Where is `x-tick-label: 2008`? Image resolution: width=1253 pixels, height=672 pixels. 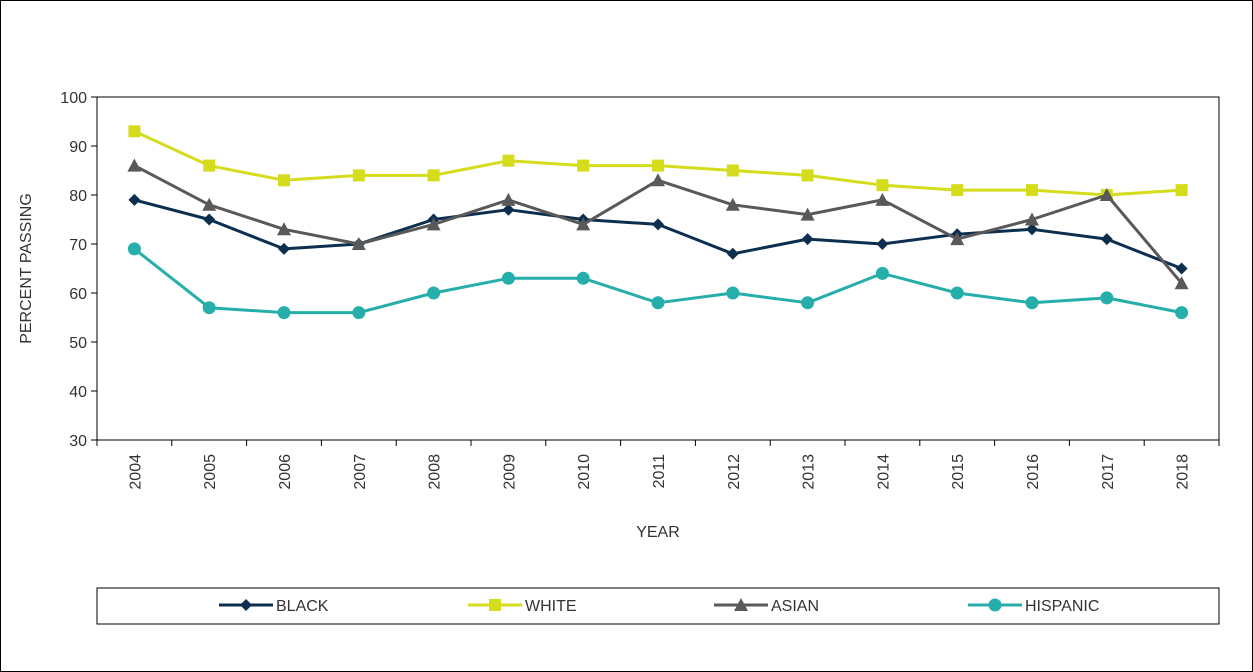
x-tick-label: 2008 is located at coordinates (435, 472).